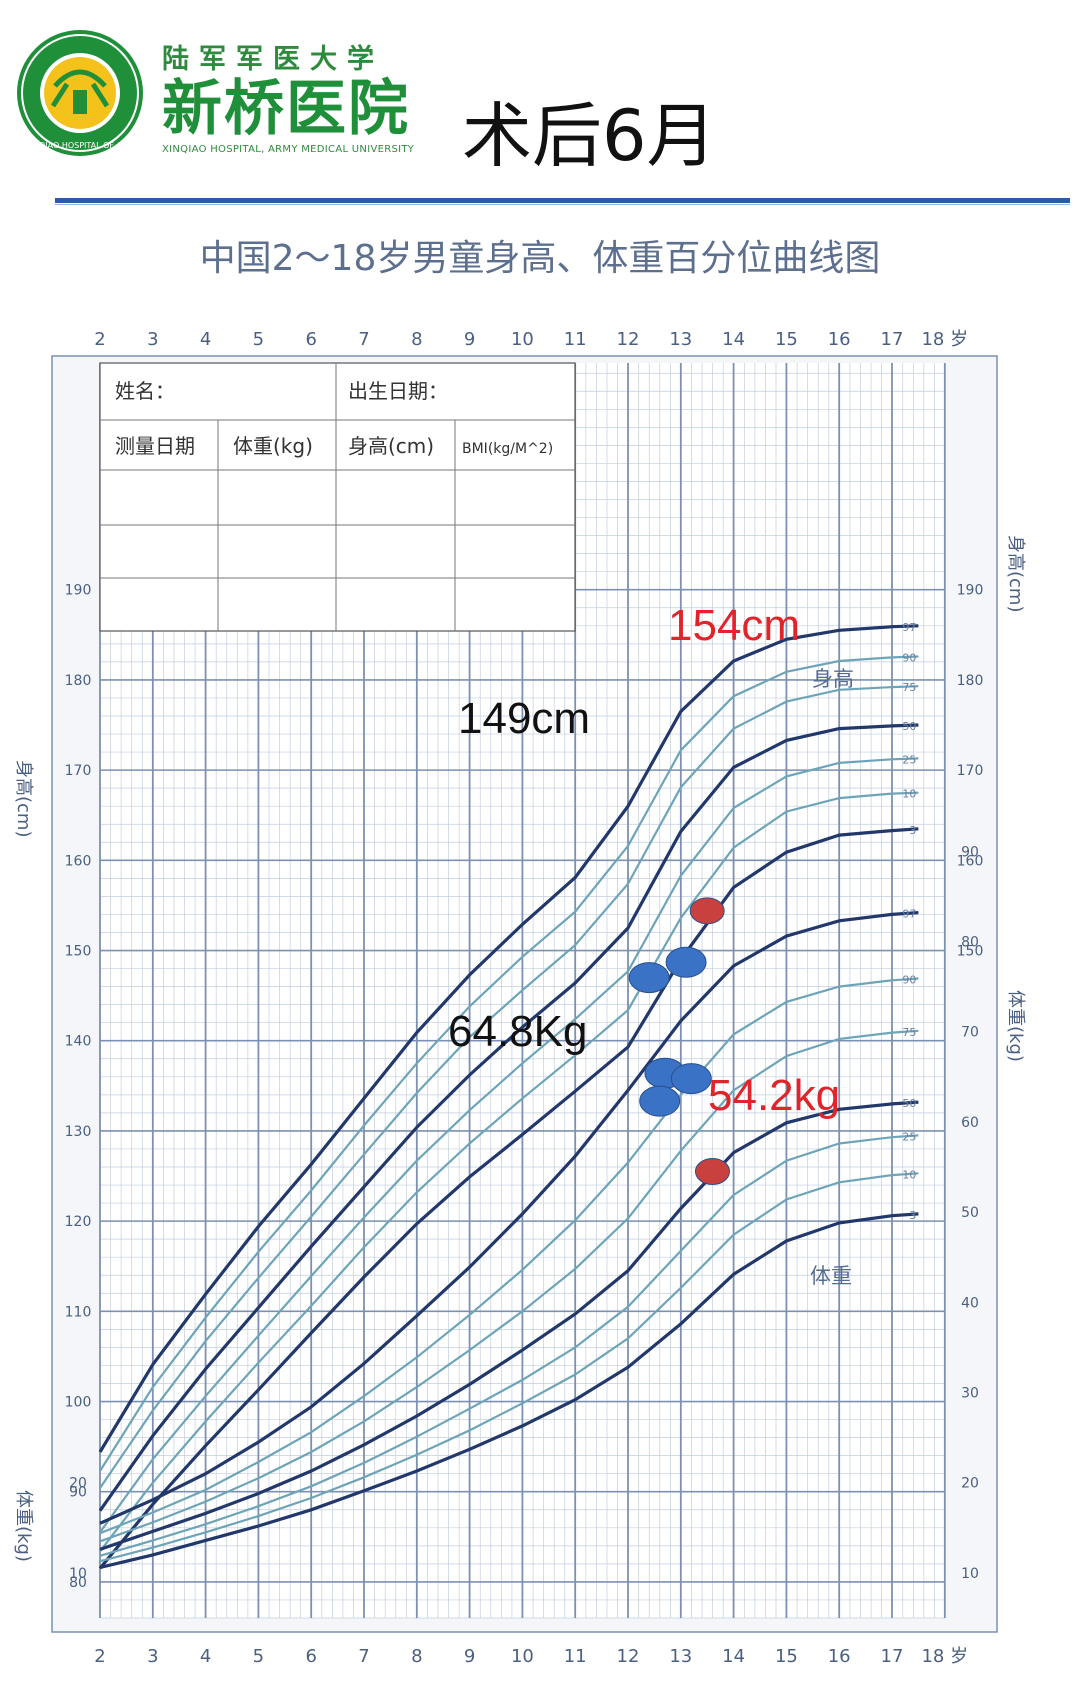 The height and width of the screenshot is (1706, 1080). What do you see at coordinates (155, 446) in the screenshot?
I see `table-header-cell: 测量日期` at bounding box center [155, 446].